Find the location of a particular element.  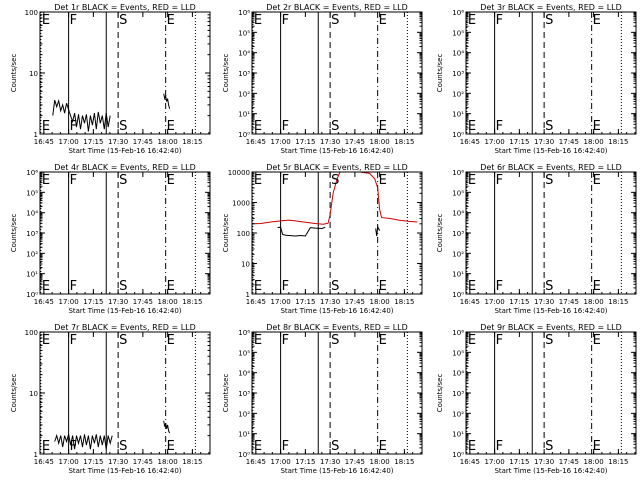

y-tick-label: 10⁴ is located at coordinates (458, 374).